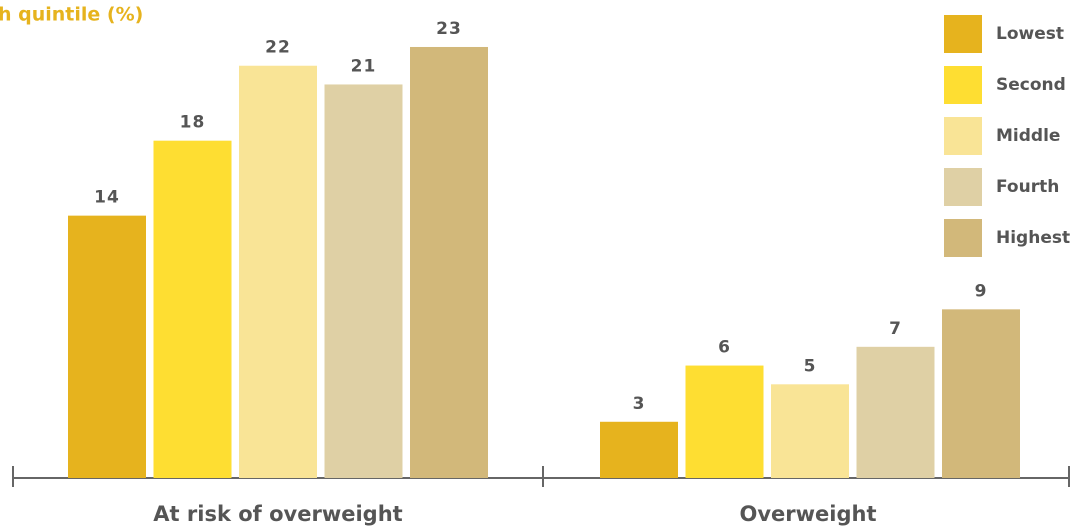 Image resolution: width=1077 pixels, height=528 pixels. I want to click on legend-label: Highest, so click(1033, 238).